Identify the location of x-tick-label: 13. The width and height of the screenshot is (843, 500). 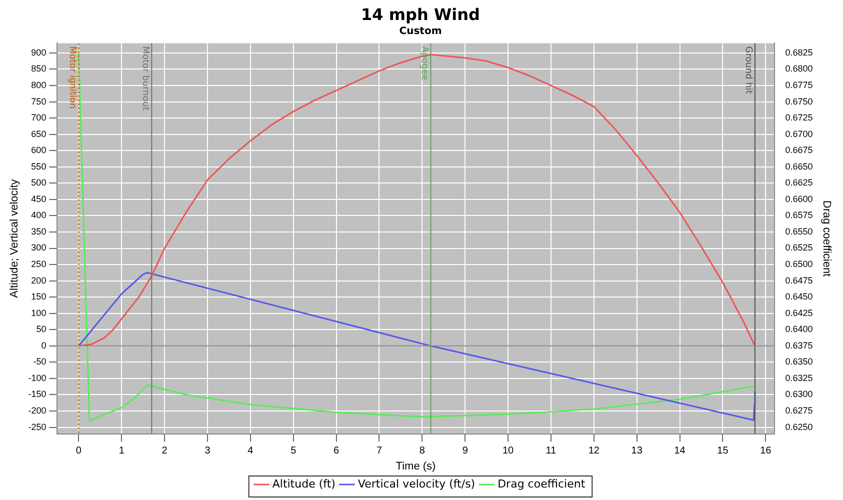
(637, 451).